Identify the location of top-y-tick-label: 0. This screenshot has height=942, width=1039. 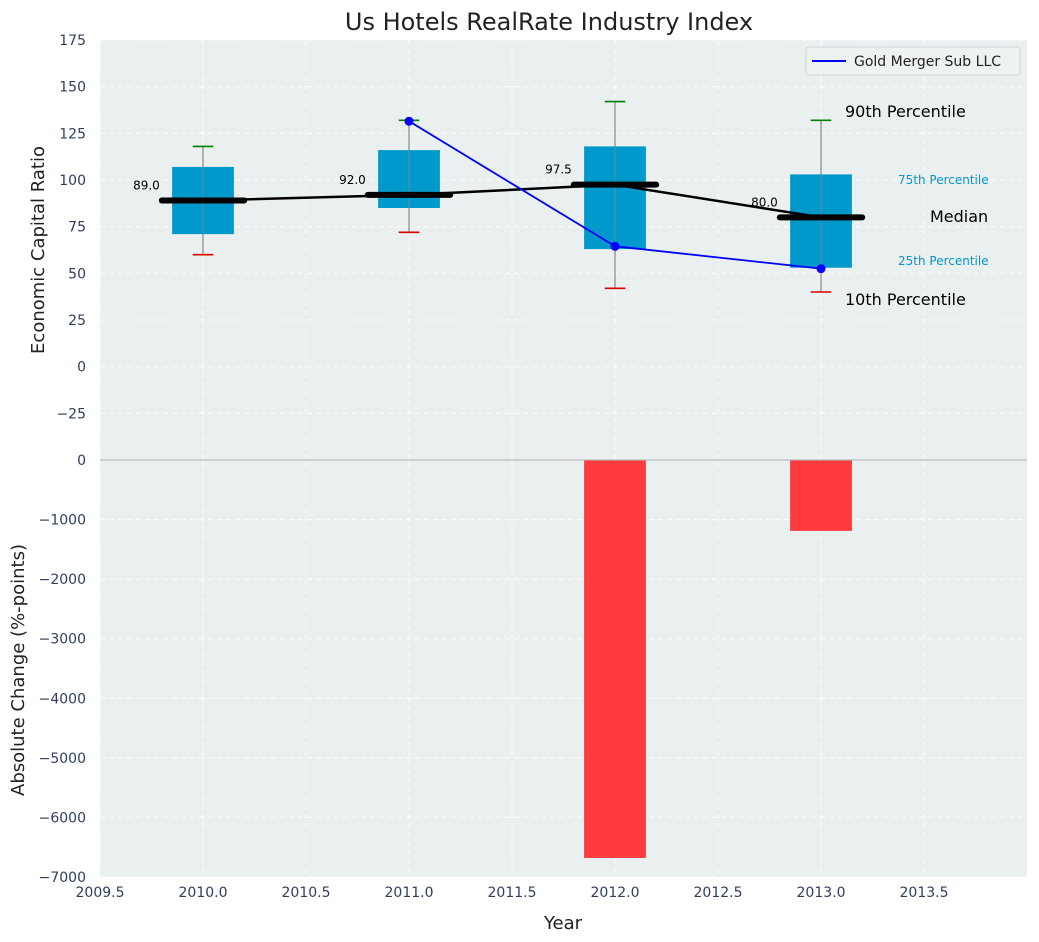
(81, 368).